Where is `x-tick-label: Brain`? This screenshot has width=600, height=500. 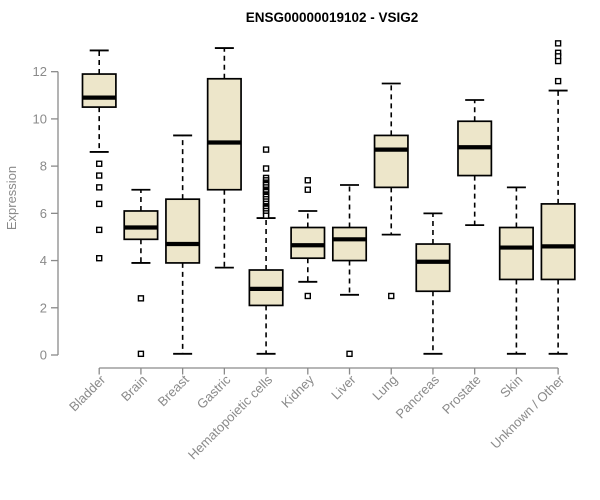
x-tick-label: Brain is located at coordinates (134, 388).